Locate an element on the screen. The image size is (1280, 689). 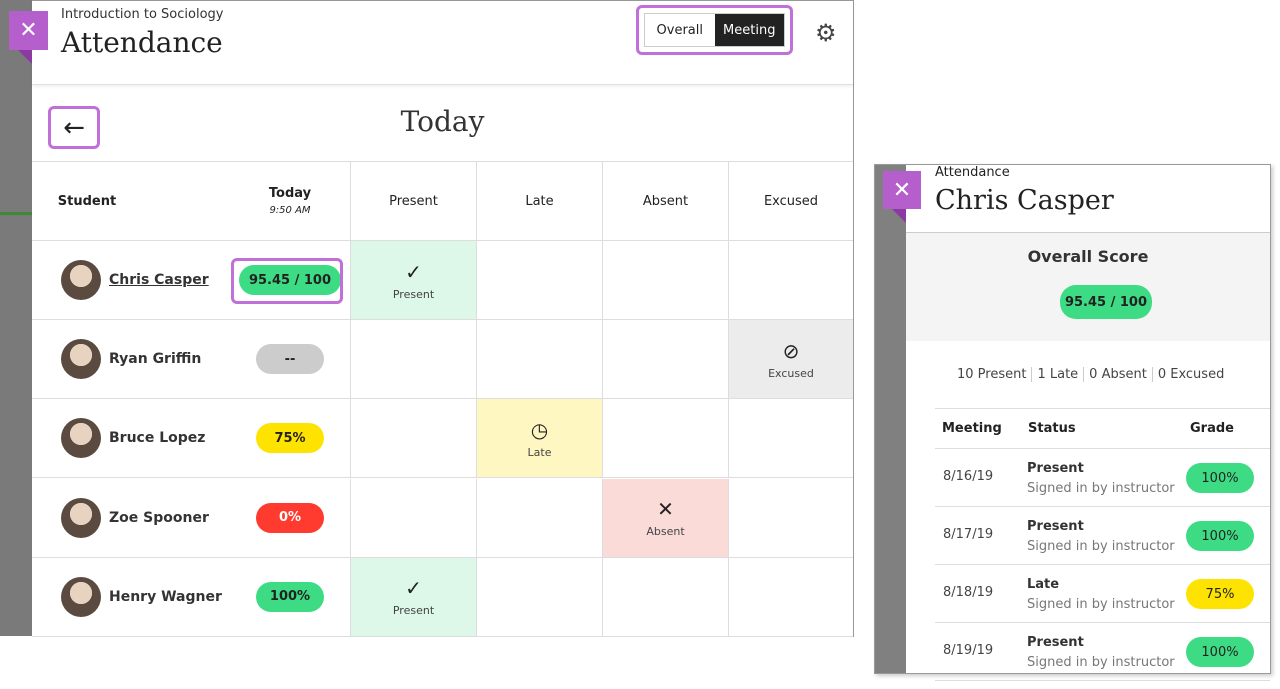
meeting-row: 8/18/19 Late Signed in by instructor 75% is located at coordinates (1102, 594).